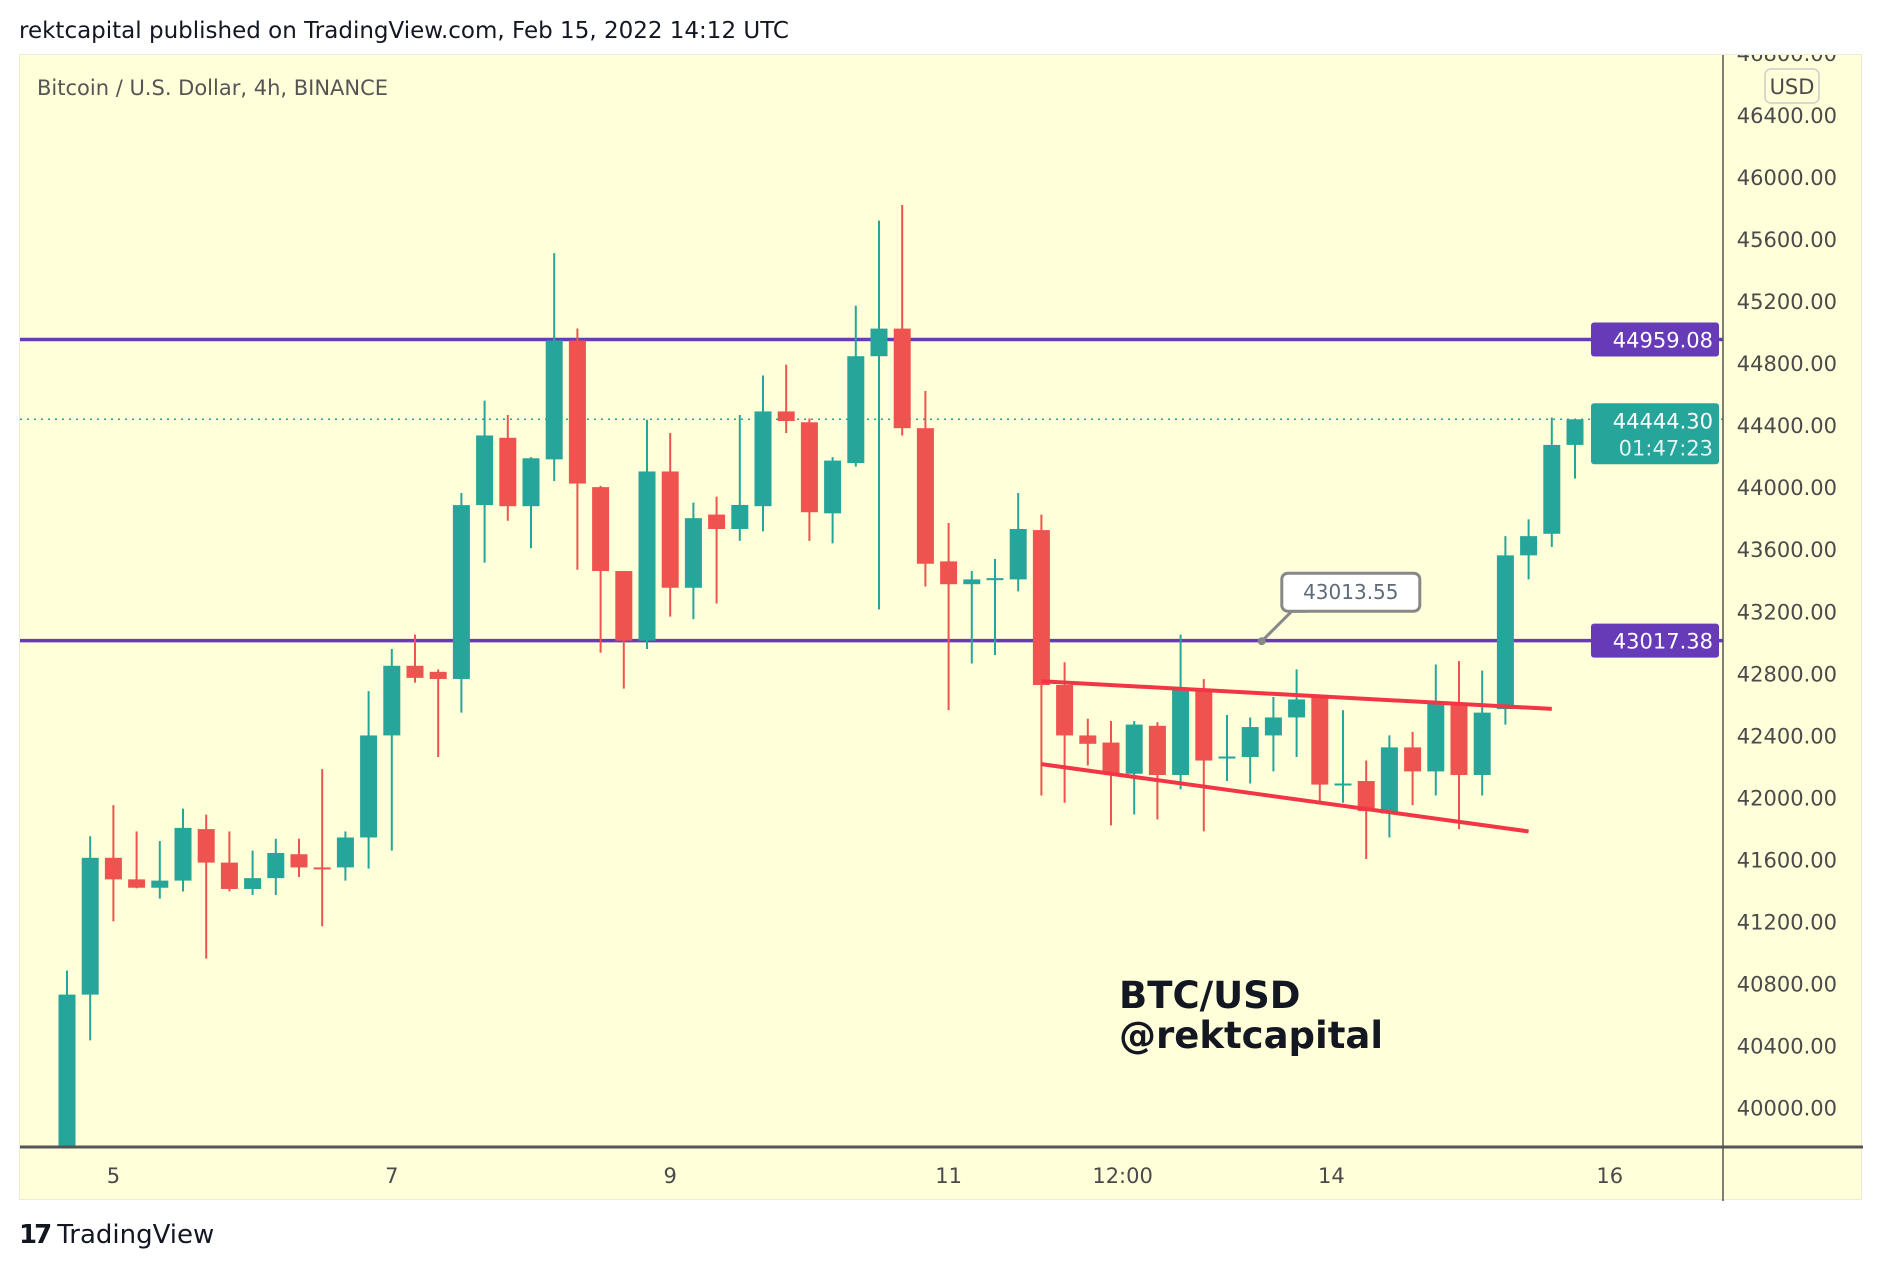 The height and width of the screenshot is (1270, 1880). Describe the element at coordinates (1792, 86) in the screenshot. I see `currency-badge` at that location.